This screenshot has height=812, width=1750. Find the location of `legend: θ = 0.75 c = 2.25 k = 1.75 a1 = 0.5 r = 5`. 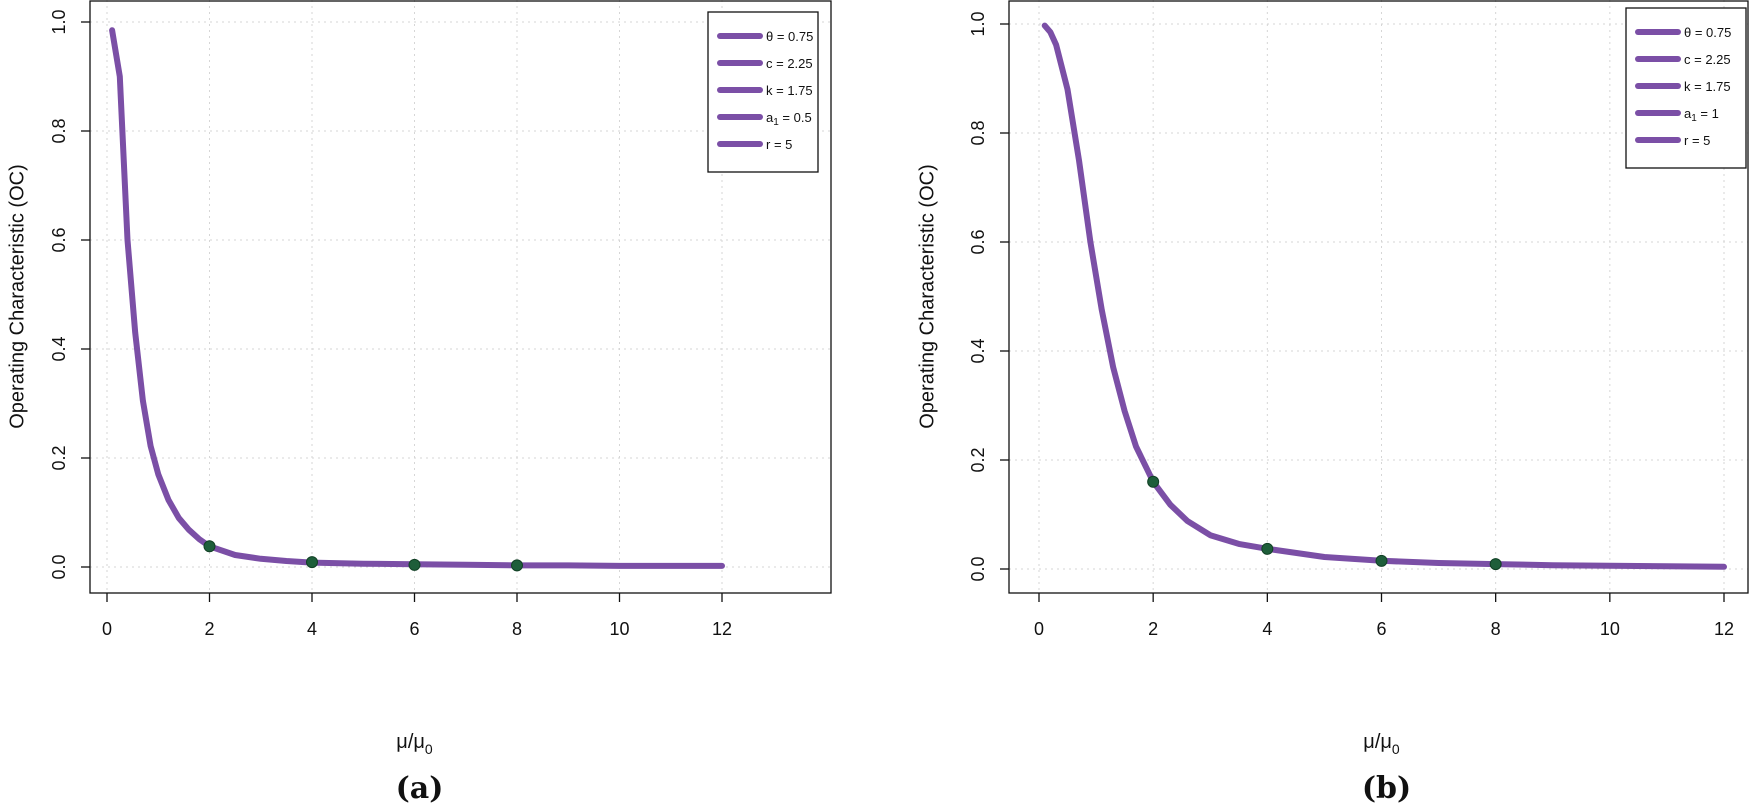

legend: θ = 0.75 c = 2.25 k = 1.75 a1 = 0.5 r = 5 is located at coordinates (763, 92).